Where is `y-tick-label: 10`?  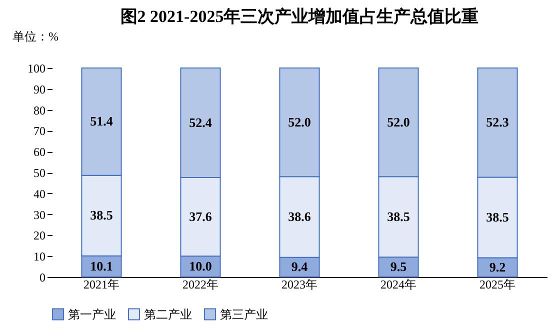
y-tick-label: 10 is located at coordinates (40, 257).